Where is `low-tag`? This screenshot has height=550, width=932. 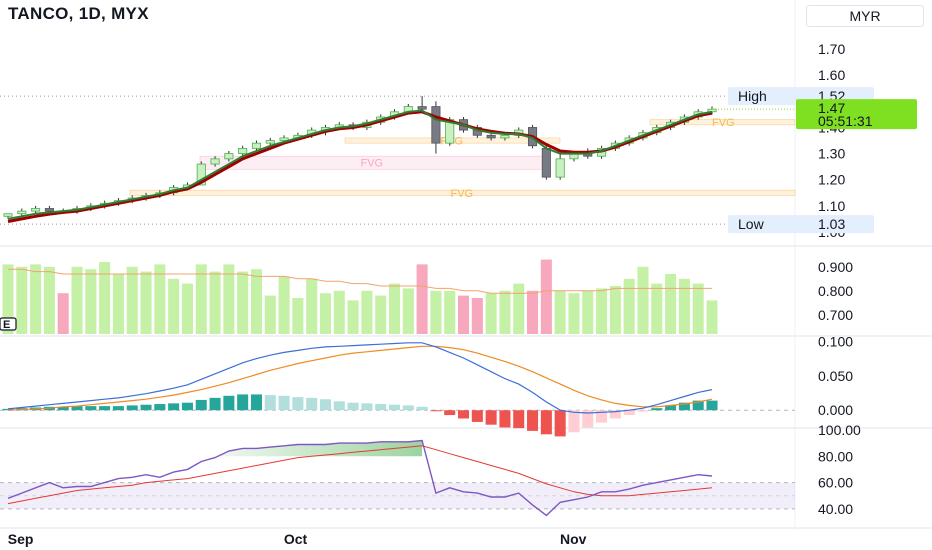
low-tag is located at coordinates (801, 224).